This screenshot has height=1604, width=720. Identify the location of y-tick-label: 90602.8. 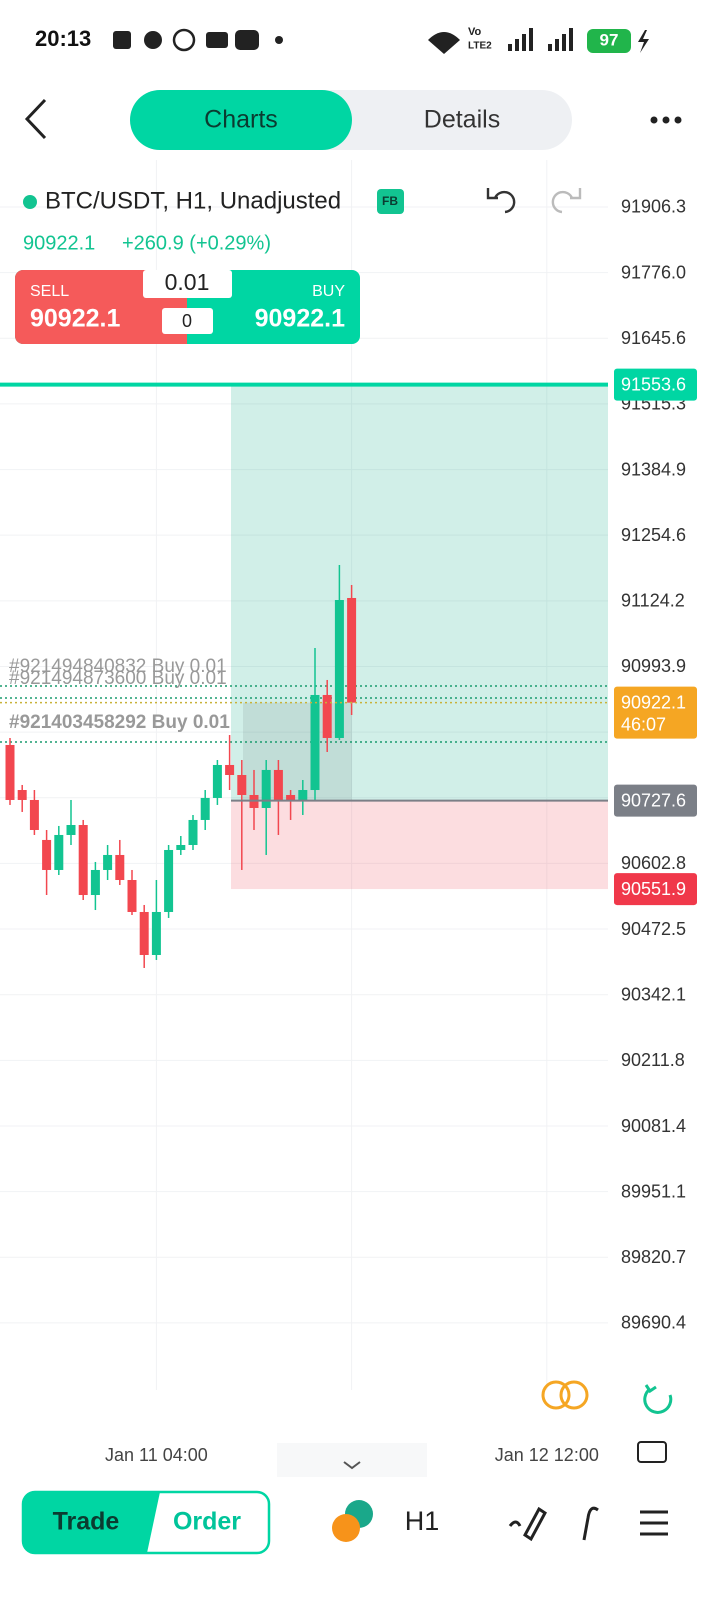
(653, 863).